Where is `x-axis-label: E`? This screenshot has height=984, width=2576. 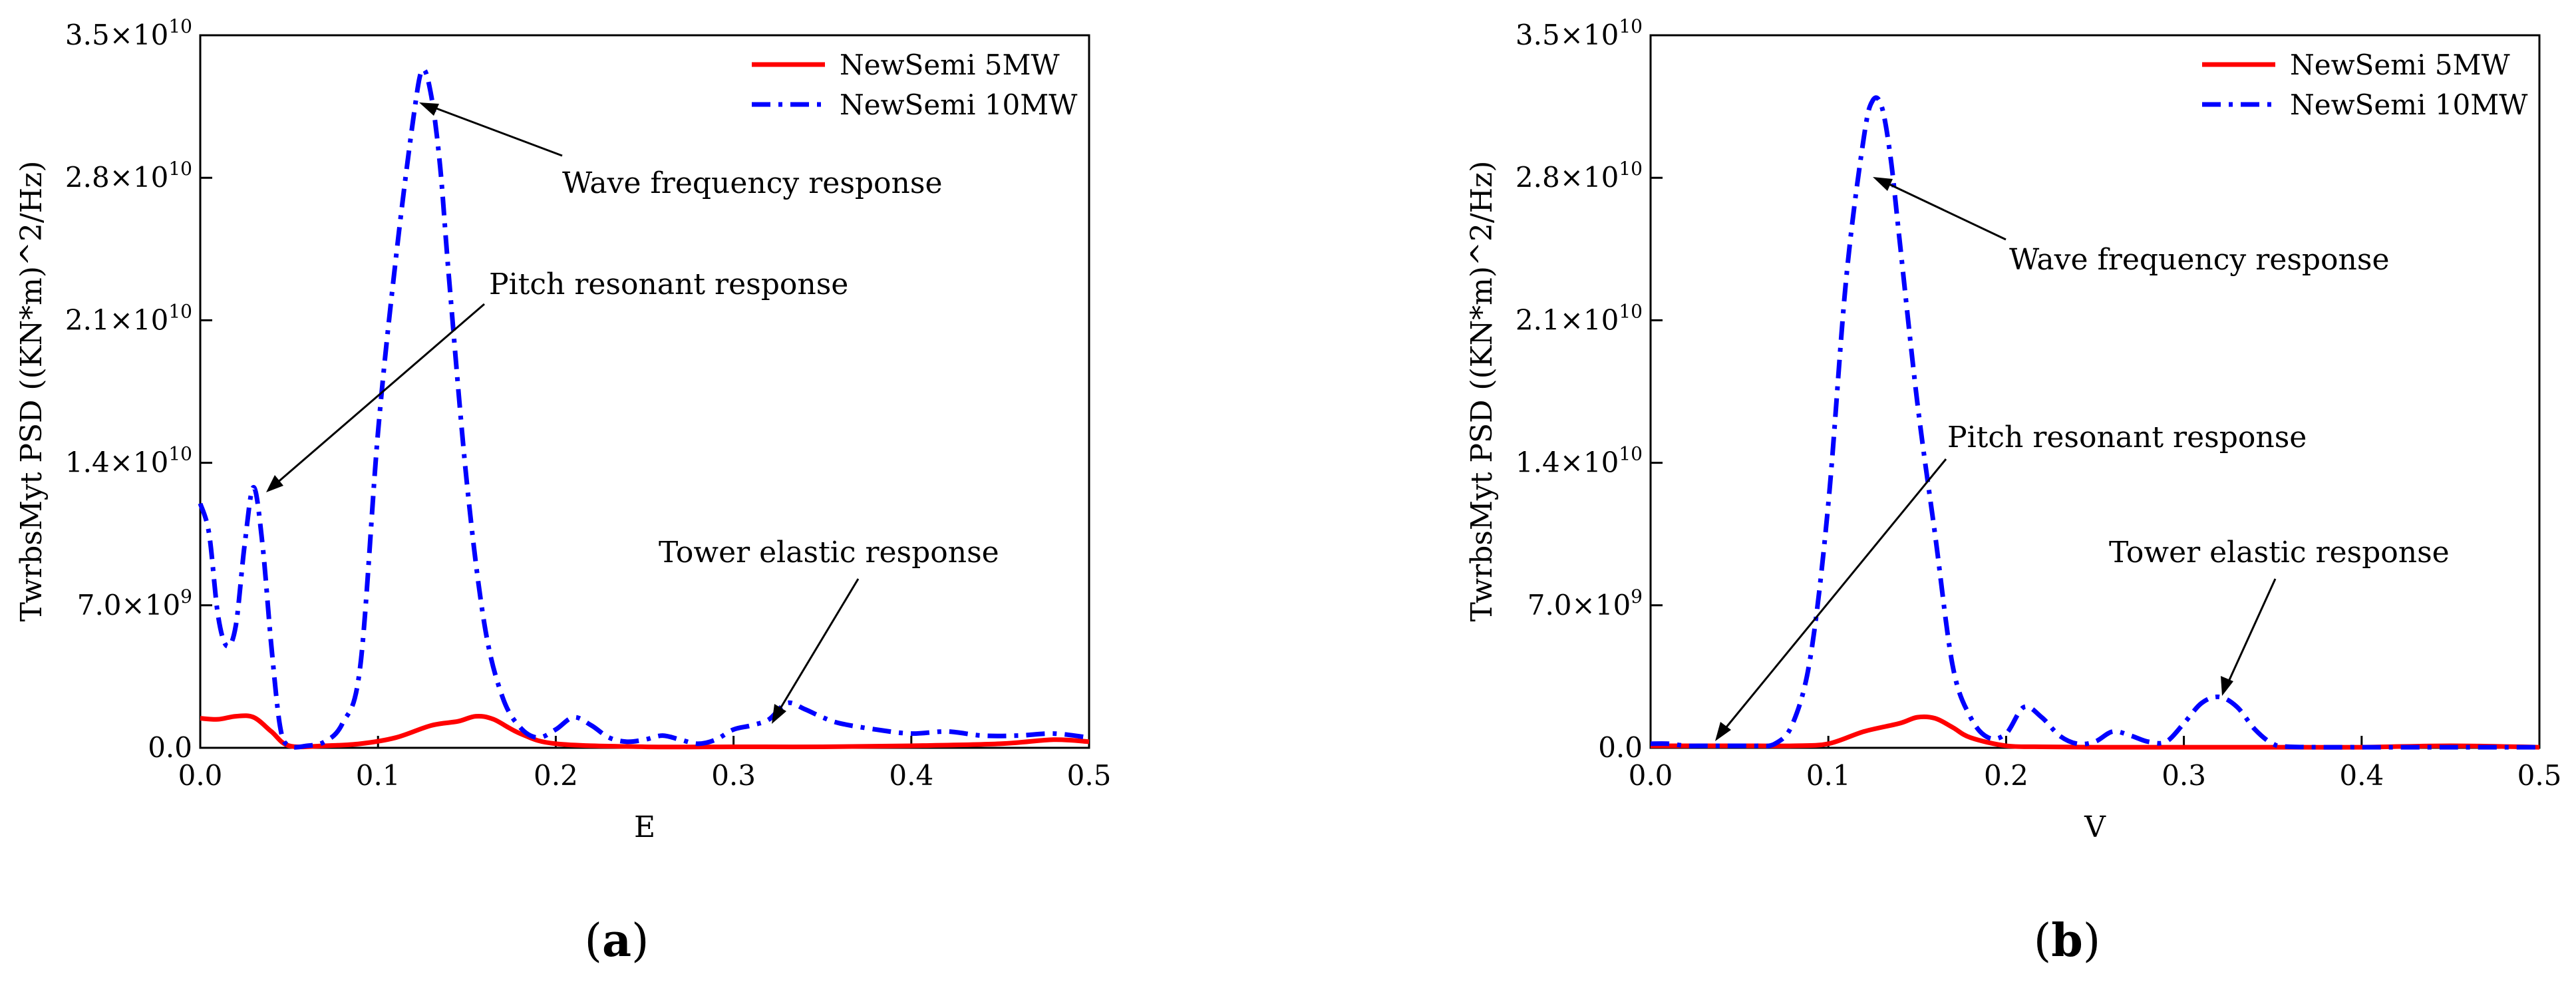 x-axis-label: E is located at coordinates (644, 827).